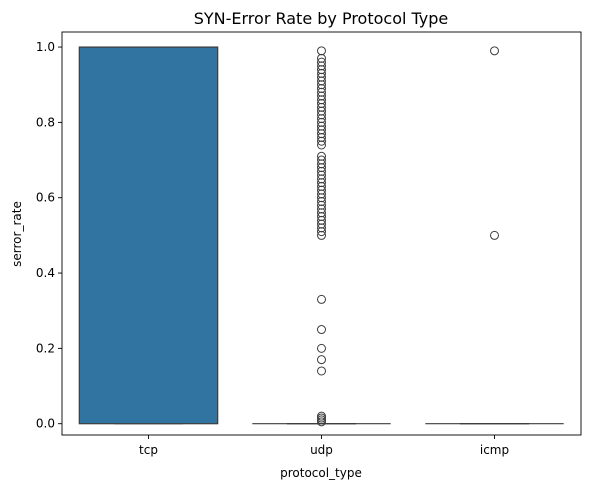 This screenshot has width=590, height=490. What do you see at coordinates (17, 234) in the screenshot?
I see `y-axis-label: serror_rate` at bounding box center [17, 234].